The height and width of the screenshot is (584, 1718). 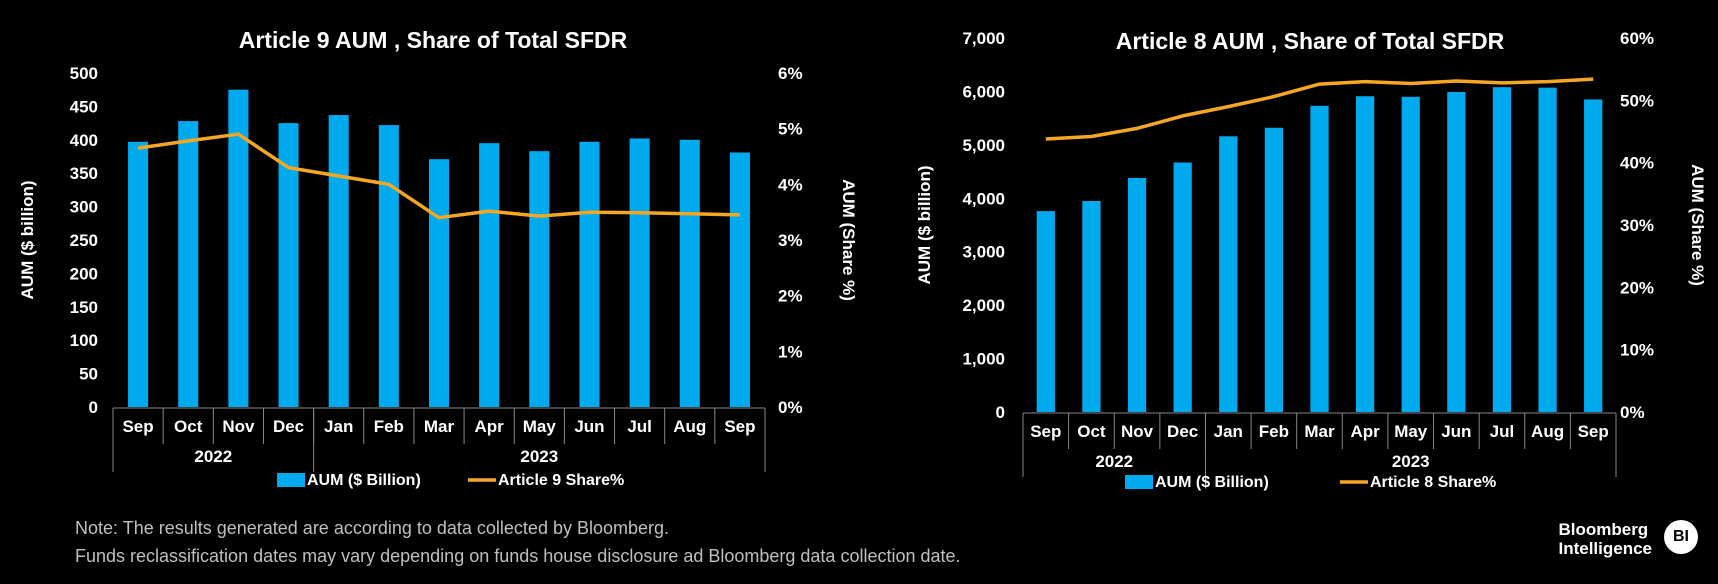 What do you see at coordinates (1603, 529) in the screenshot?
I see `brand-line-1: Bloomberg` at bounding box center [1603, 529].